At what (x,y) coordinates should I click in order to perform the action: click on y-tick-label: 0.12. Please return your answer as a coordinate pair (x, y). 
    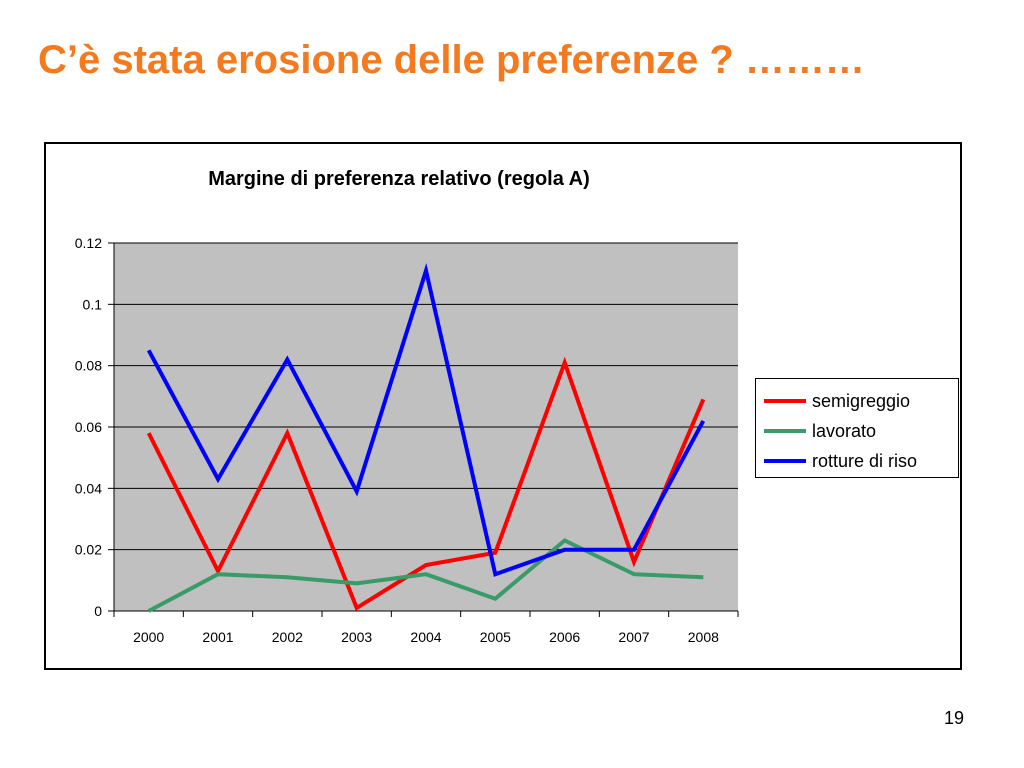
    Looking at the image, I should click on (88, 243).